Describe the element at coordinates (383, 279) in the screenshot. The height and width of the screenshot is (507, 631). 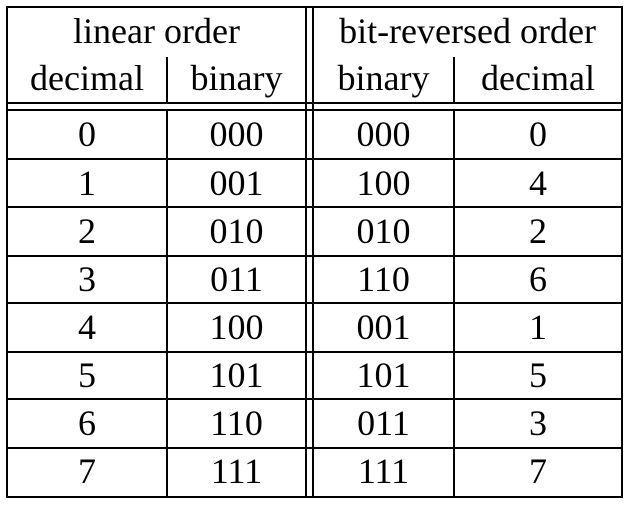
I see `cell-bitrev-binary: 110` at that location.